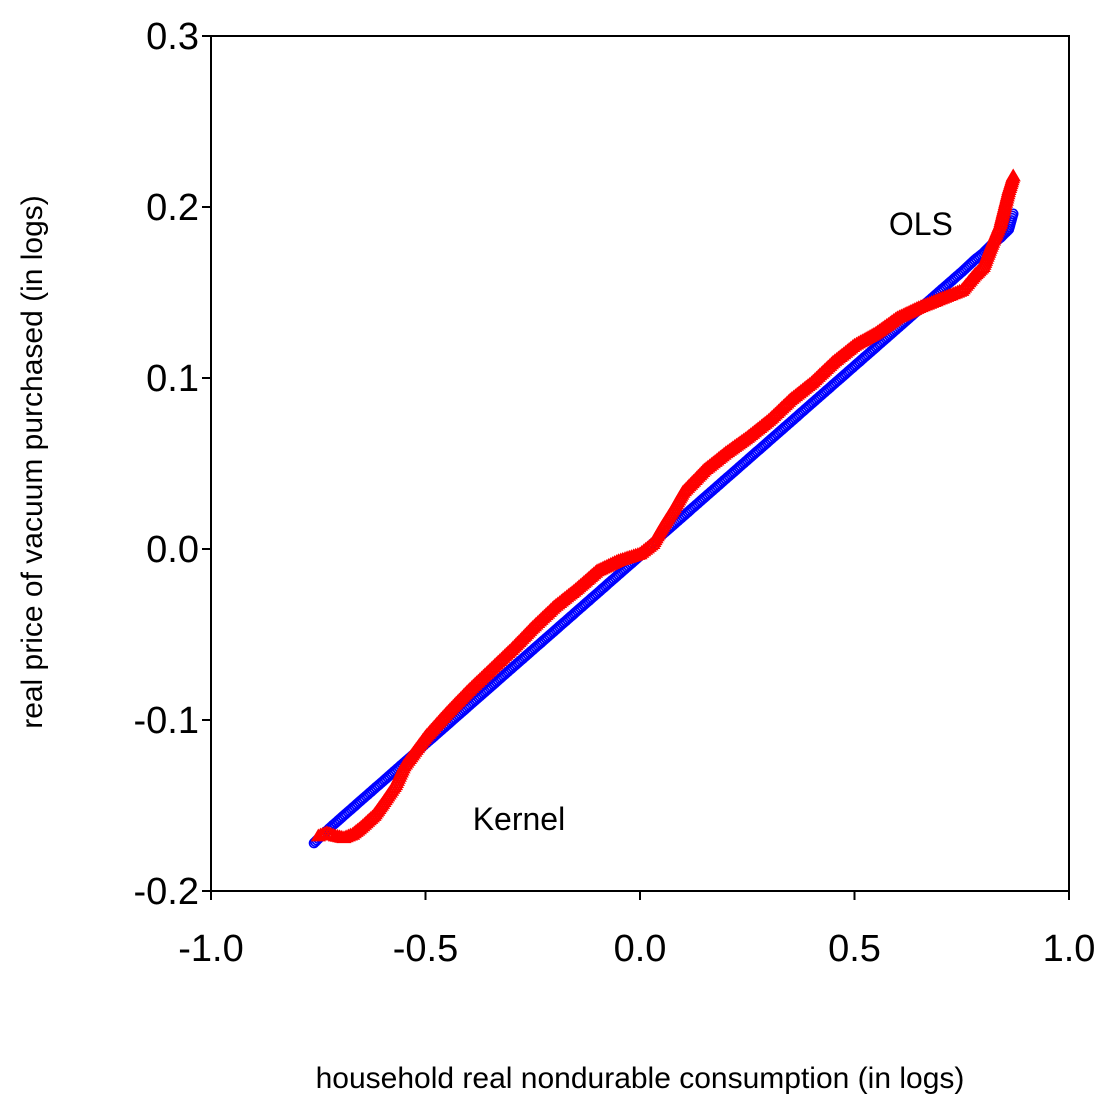  Describe the element at coordinates (172, 379) in the screenshot. I see `y-tick-label: 0.1` at that location.